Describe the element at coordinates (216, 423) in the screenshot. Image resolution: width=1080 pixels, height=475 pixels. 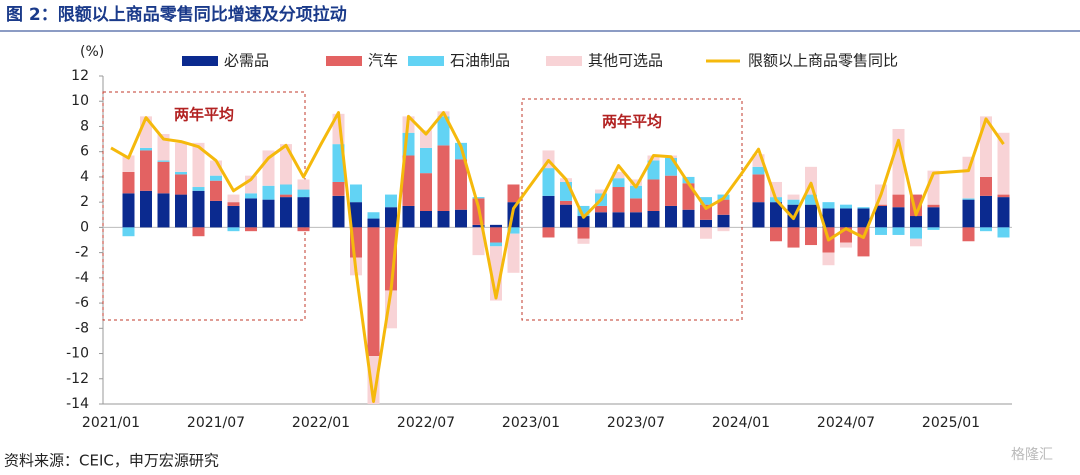
I see `x-tick-label: 2021/07` at that location.